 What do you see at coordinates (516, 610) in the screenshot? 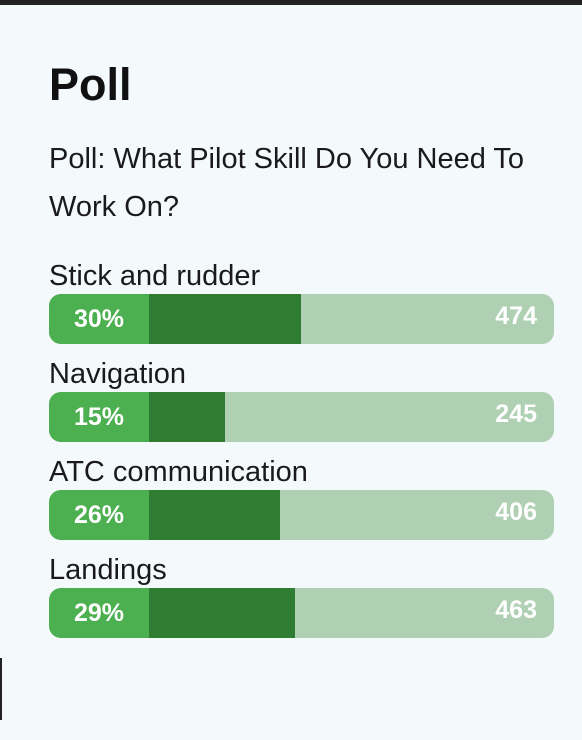
I see `vote-count: 463` at bounding box center [516, 610].